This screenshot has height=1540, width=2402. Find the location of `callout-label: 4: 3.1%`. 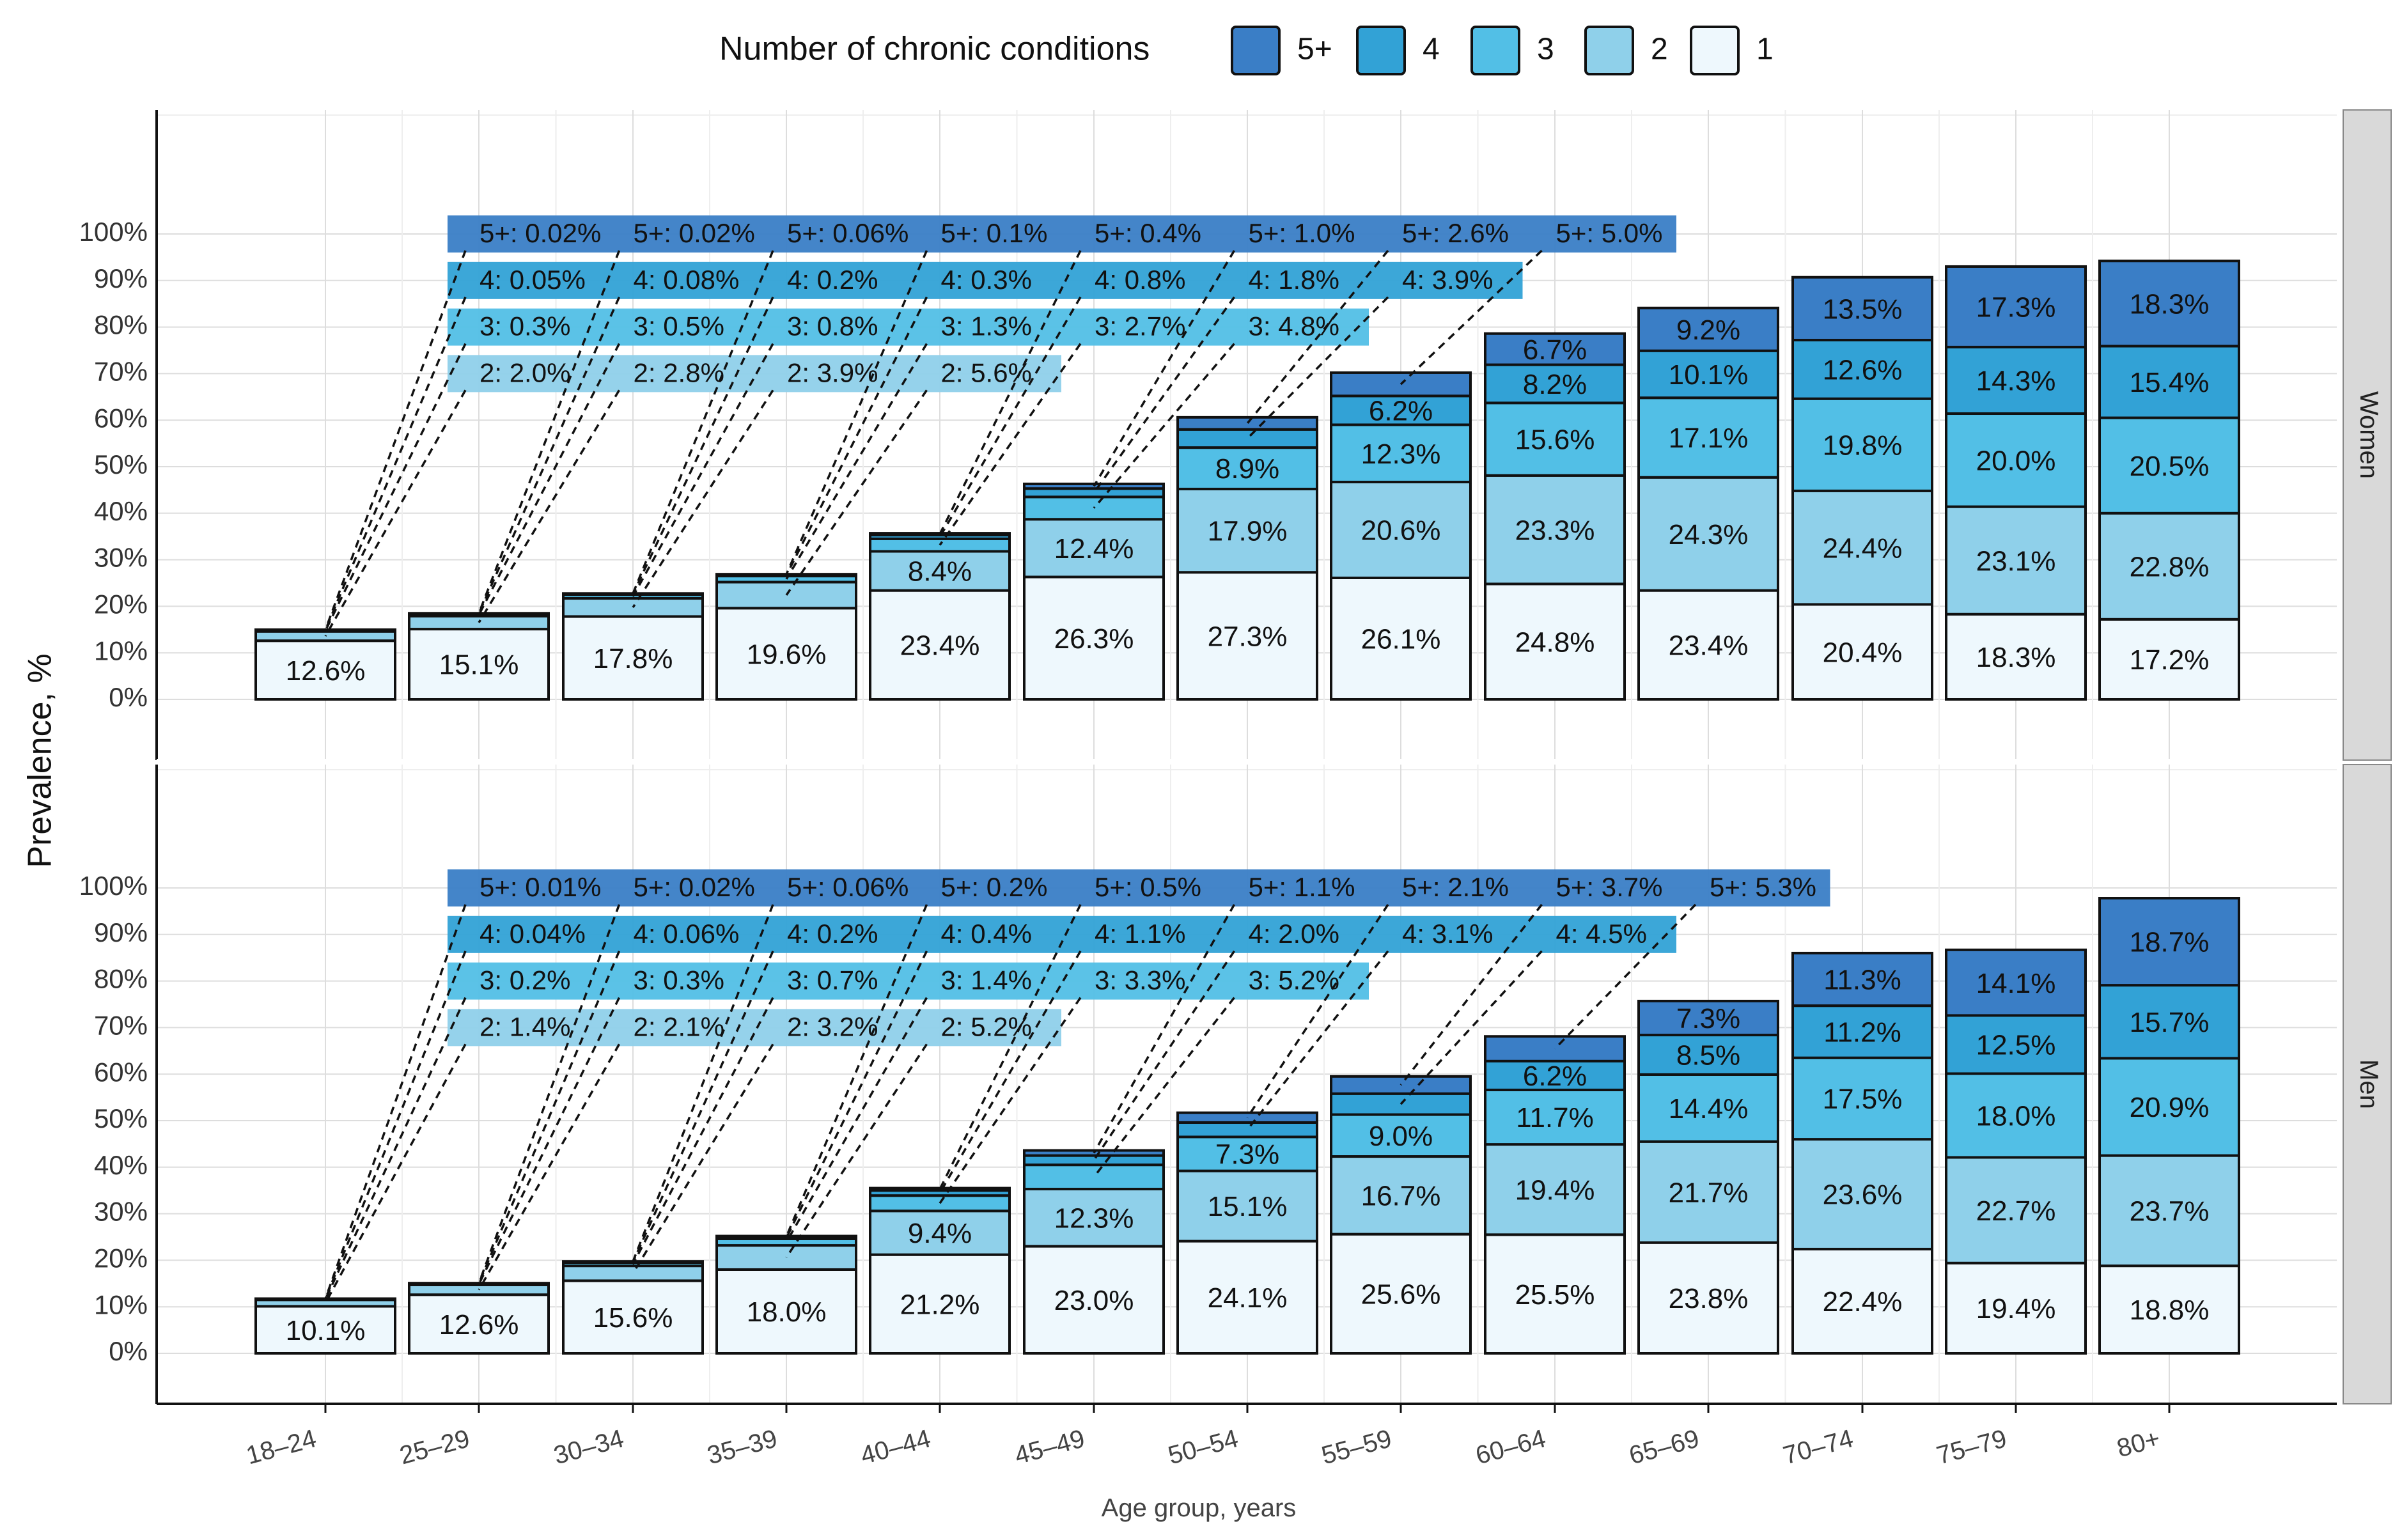

callout-label: 4: 3.1% is located at coordinates (1447, 934).